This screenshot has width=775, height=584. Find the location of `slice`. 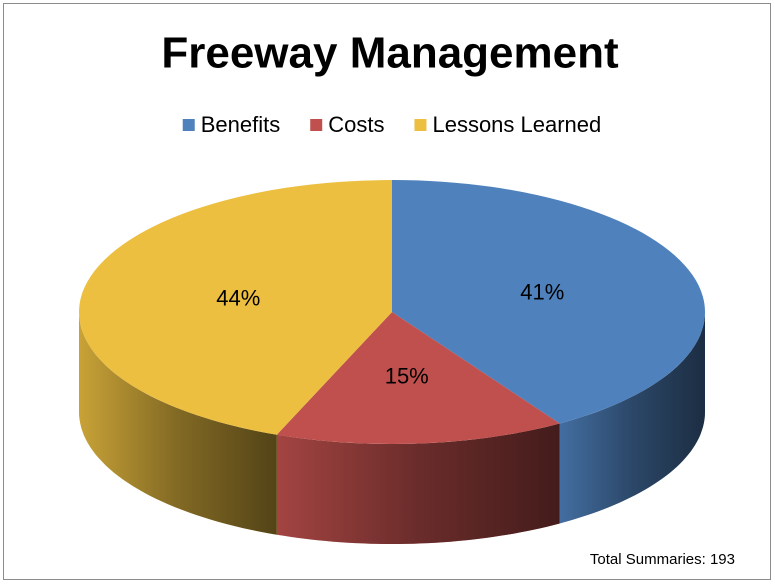

slice is located at coordinates (418, 378).